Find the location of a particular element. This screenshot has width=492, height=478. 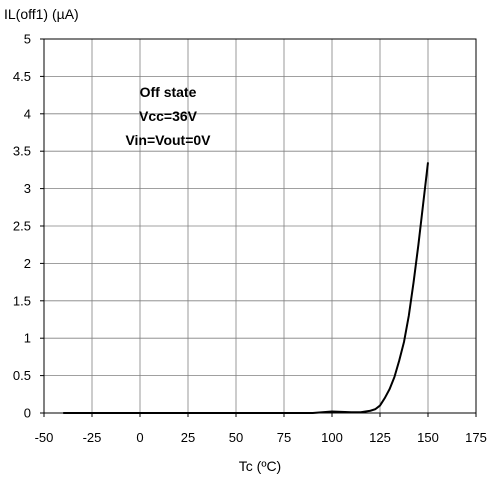

y-tick-label: 2 is located at coordinates (27, 263).